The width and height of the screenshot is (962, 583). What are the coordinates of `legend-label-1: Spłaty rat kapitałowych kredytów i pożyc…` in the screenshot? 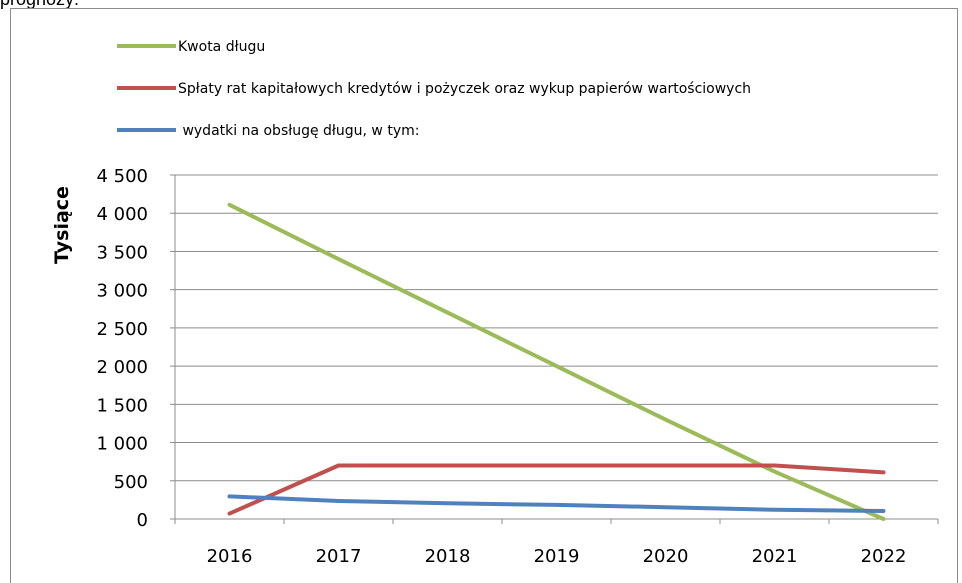 It's located at (464, 89).